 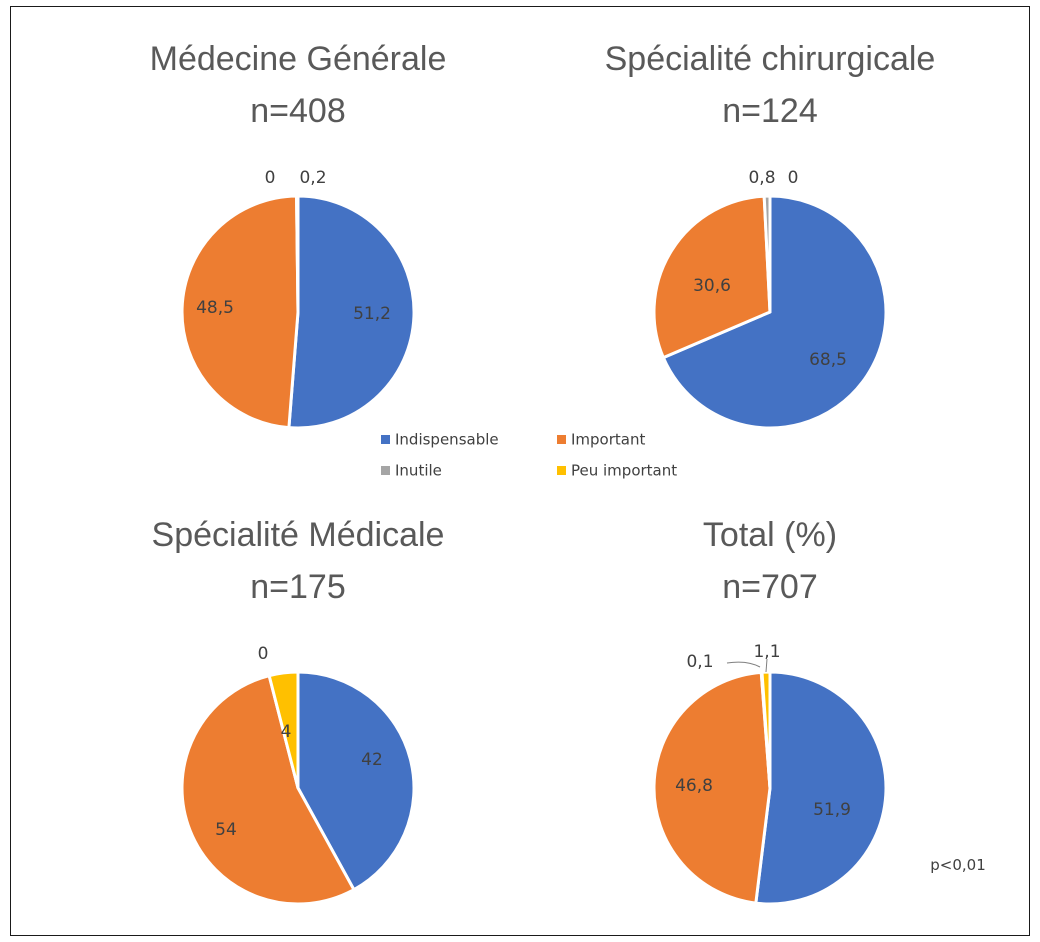 I want to click on chart-subtitle: n=408, so click(x=298, y=111).